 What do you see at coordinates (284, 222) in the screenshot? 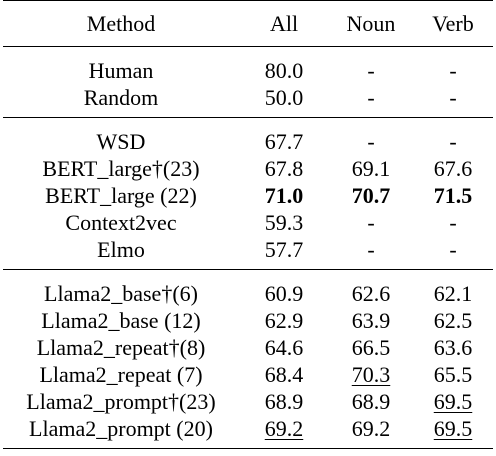
I see `all-cell: 59.3` at bounding box center [284, 222].